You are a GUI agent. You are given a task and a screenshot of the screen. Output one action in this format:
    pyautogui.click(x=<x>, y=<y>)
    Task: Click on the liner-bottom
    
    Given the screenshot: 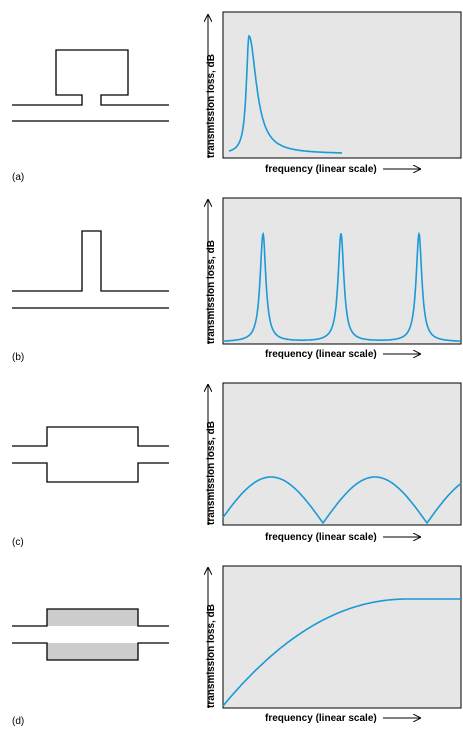 What is the action you would take?
    pyautogui.click(x=92, y=651)
    